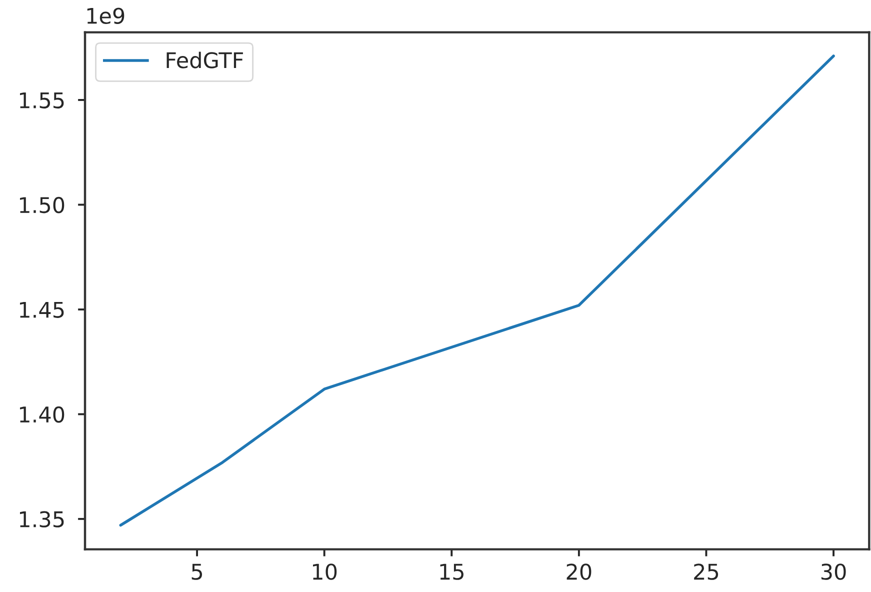 The width and height of the screenshot is (871, 592). Describe the element at coordinates (42, 100) in the screenshot. I see `y-tick-label: 1.55` at that location.